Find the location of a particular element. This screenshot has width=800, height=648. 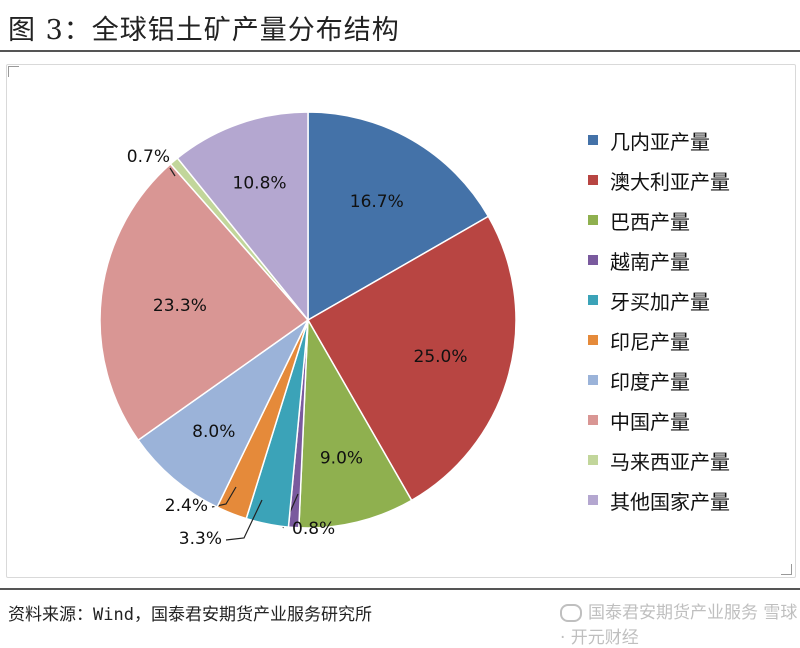

legend-item: 巴西产量 is located at coordinates (659, 220).